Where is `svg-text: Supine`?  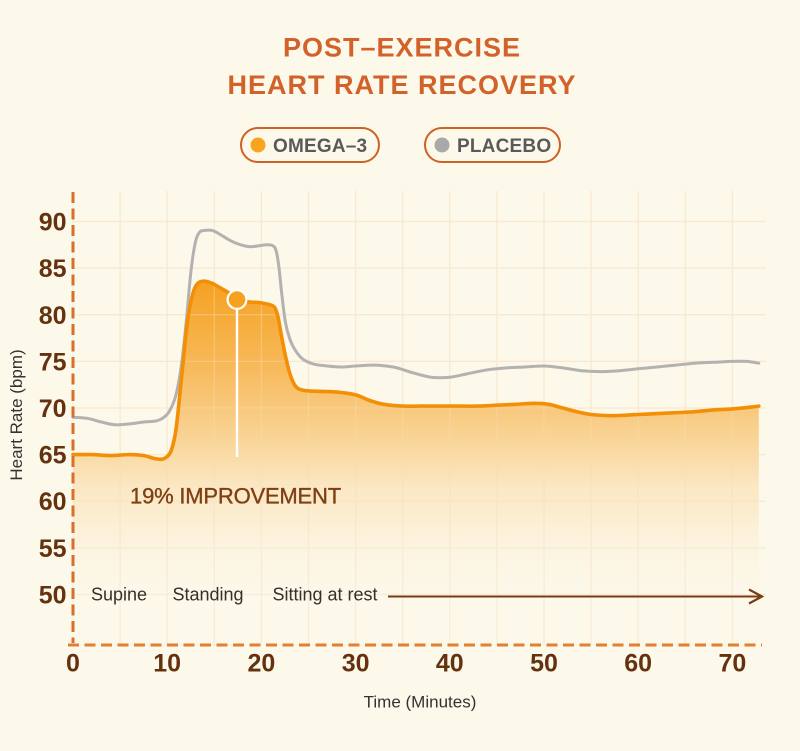 svg-text: Supine is located at coordinates (119, 595).